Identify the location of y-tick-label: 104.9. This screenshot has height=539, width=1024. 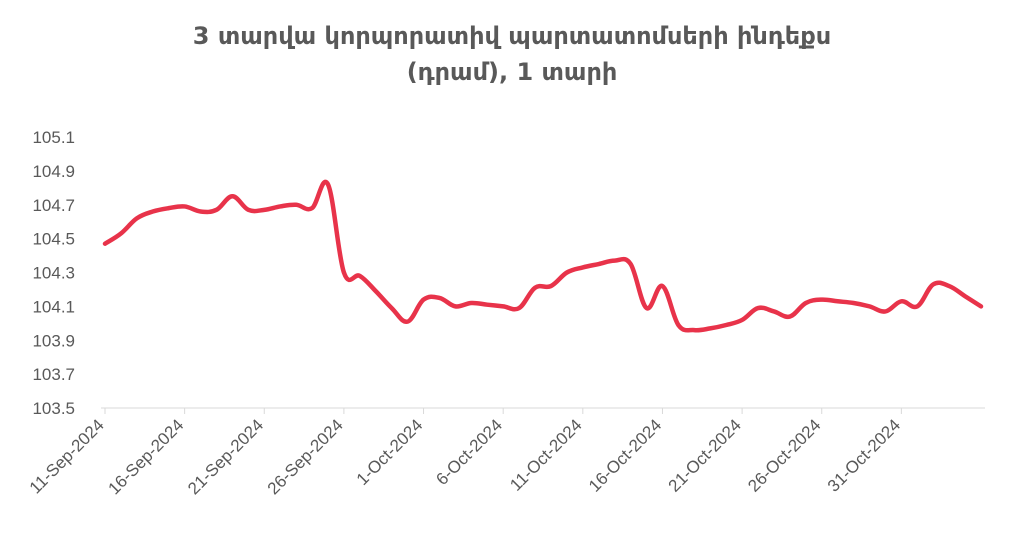
(53, 171).